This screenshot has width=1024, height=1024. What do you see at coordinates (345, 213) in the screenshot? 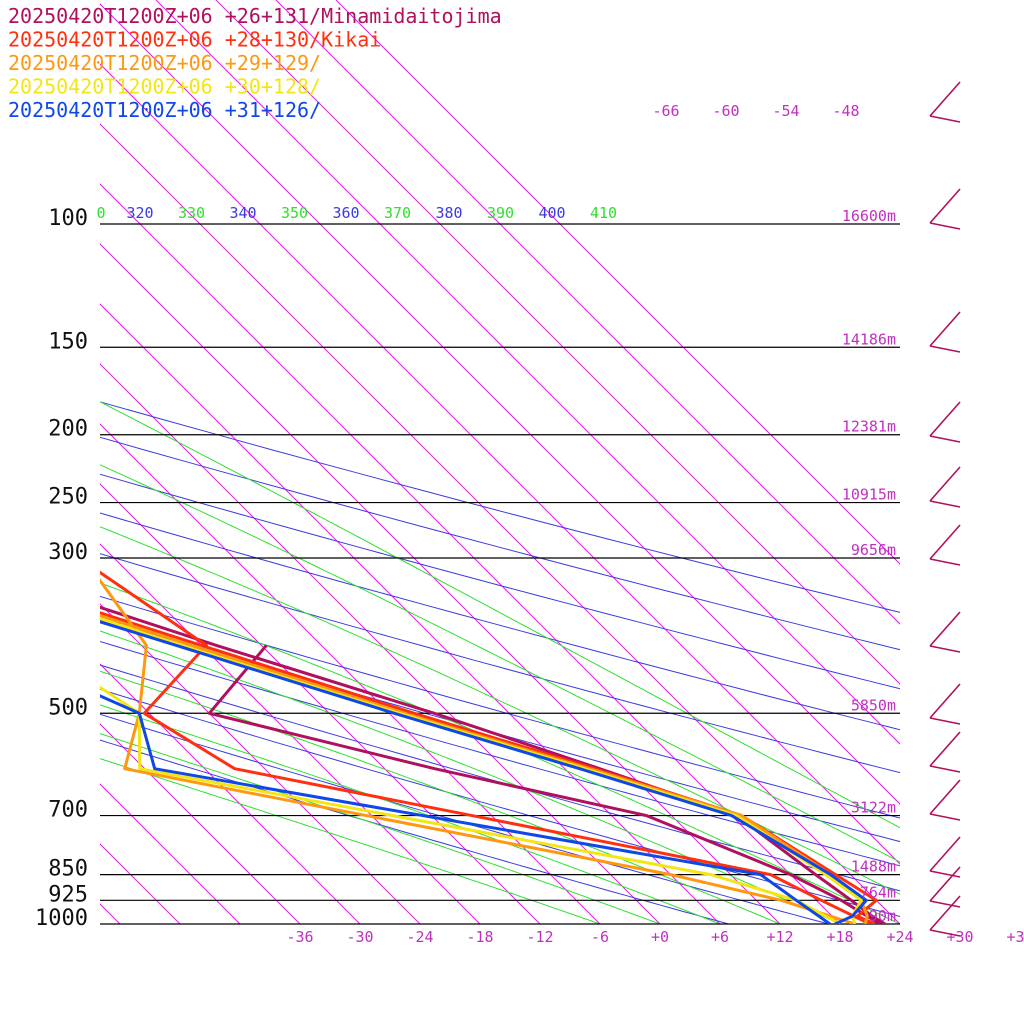
I see `theta-label: 360` at bounding box center [345, 213].